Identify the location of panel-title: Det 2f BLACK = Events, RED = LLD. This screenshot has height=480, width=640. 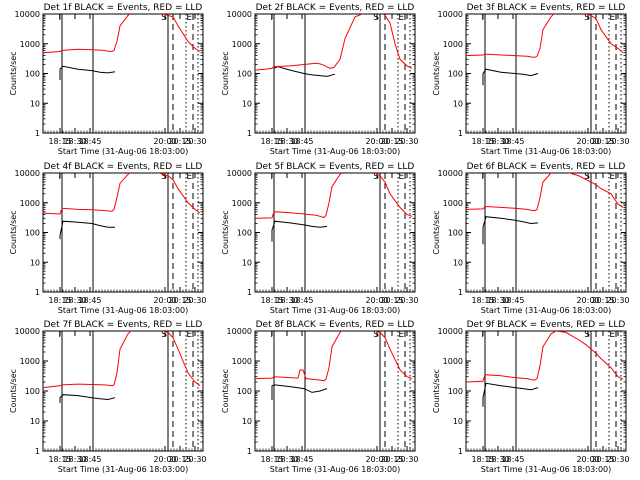
(335, 8).